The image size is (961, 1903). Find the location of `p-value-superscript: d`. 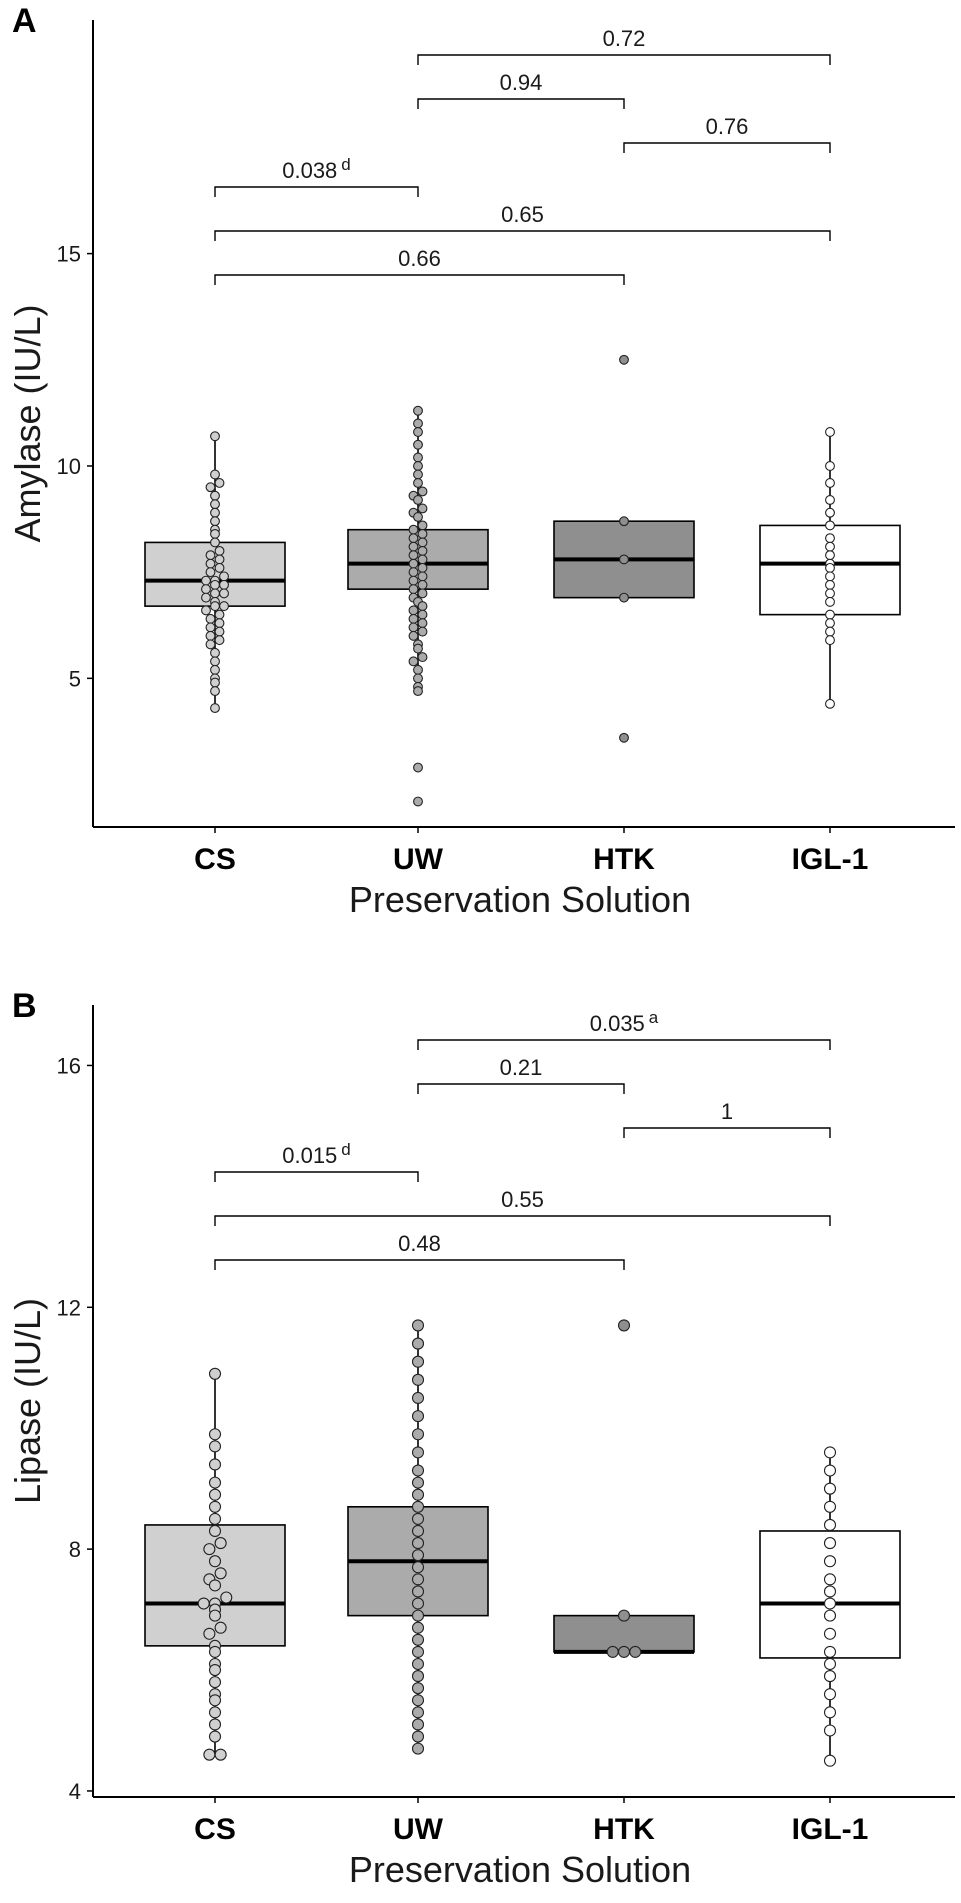

p-value-superscript: d is located at coordinates (345, 164).